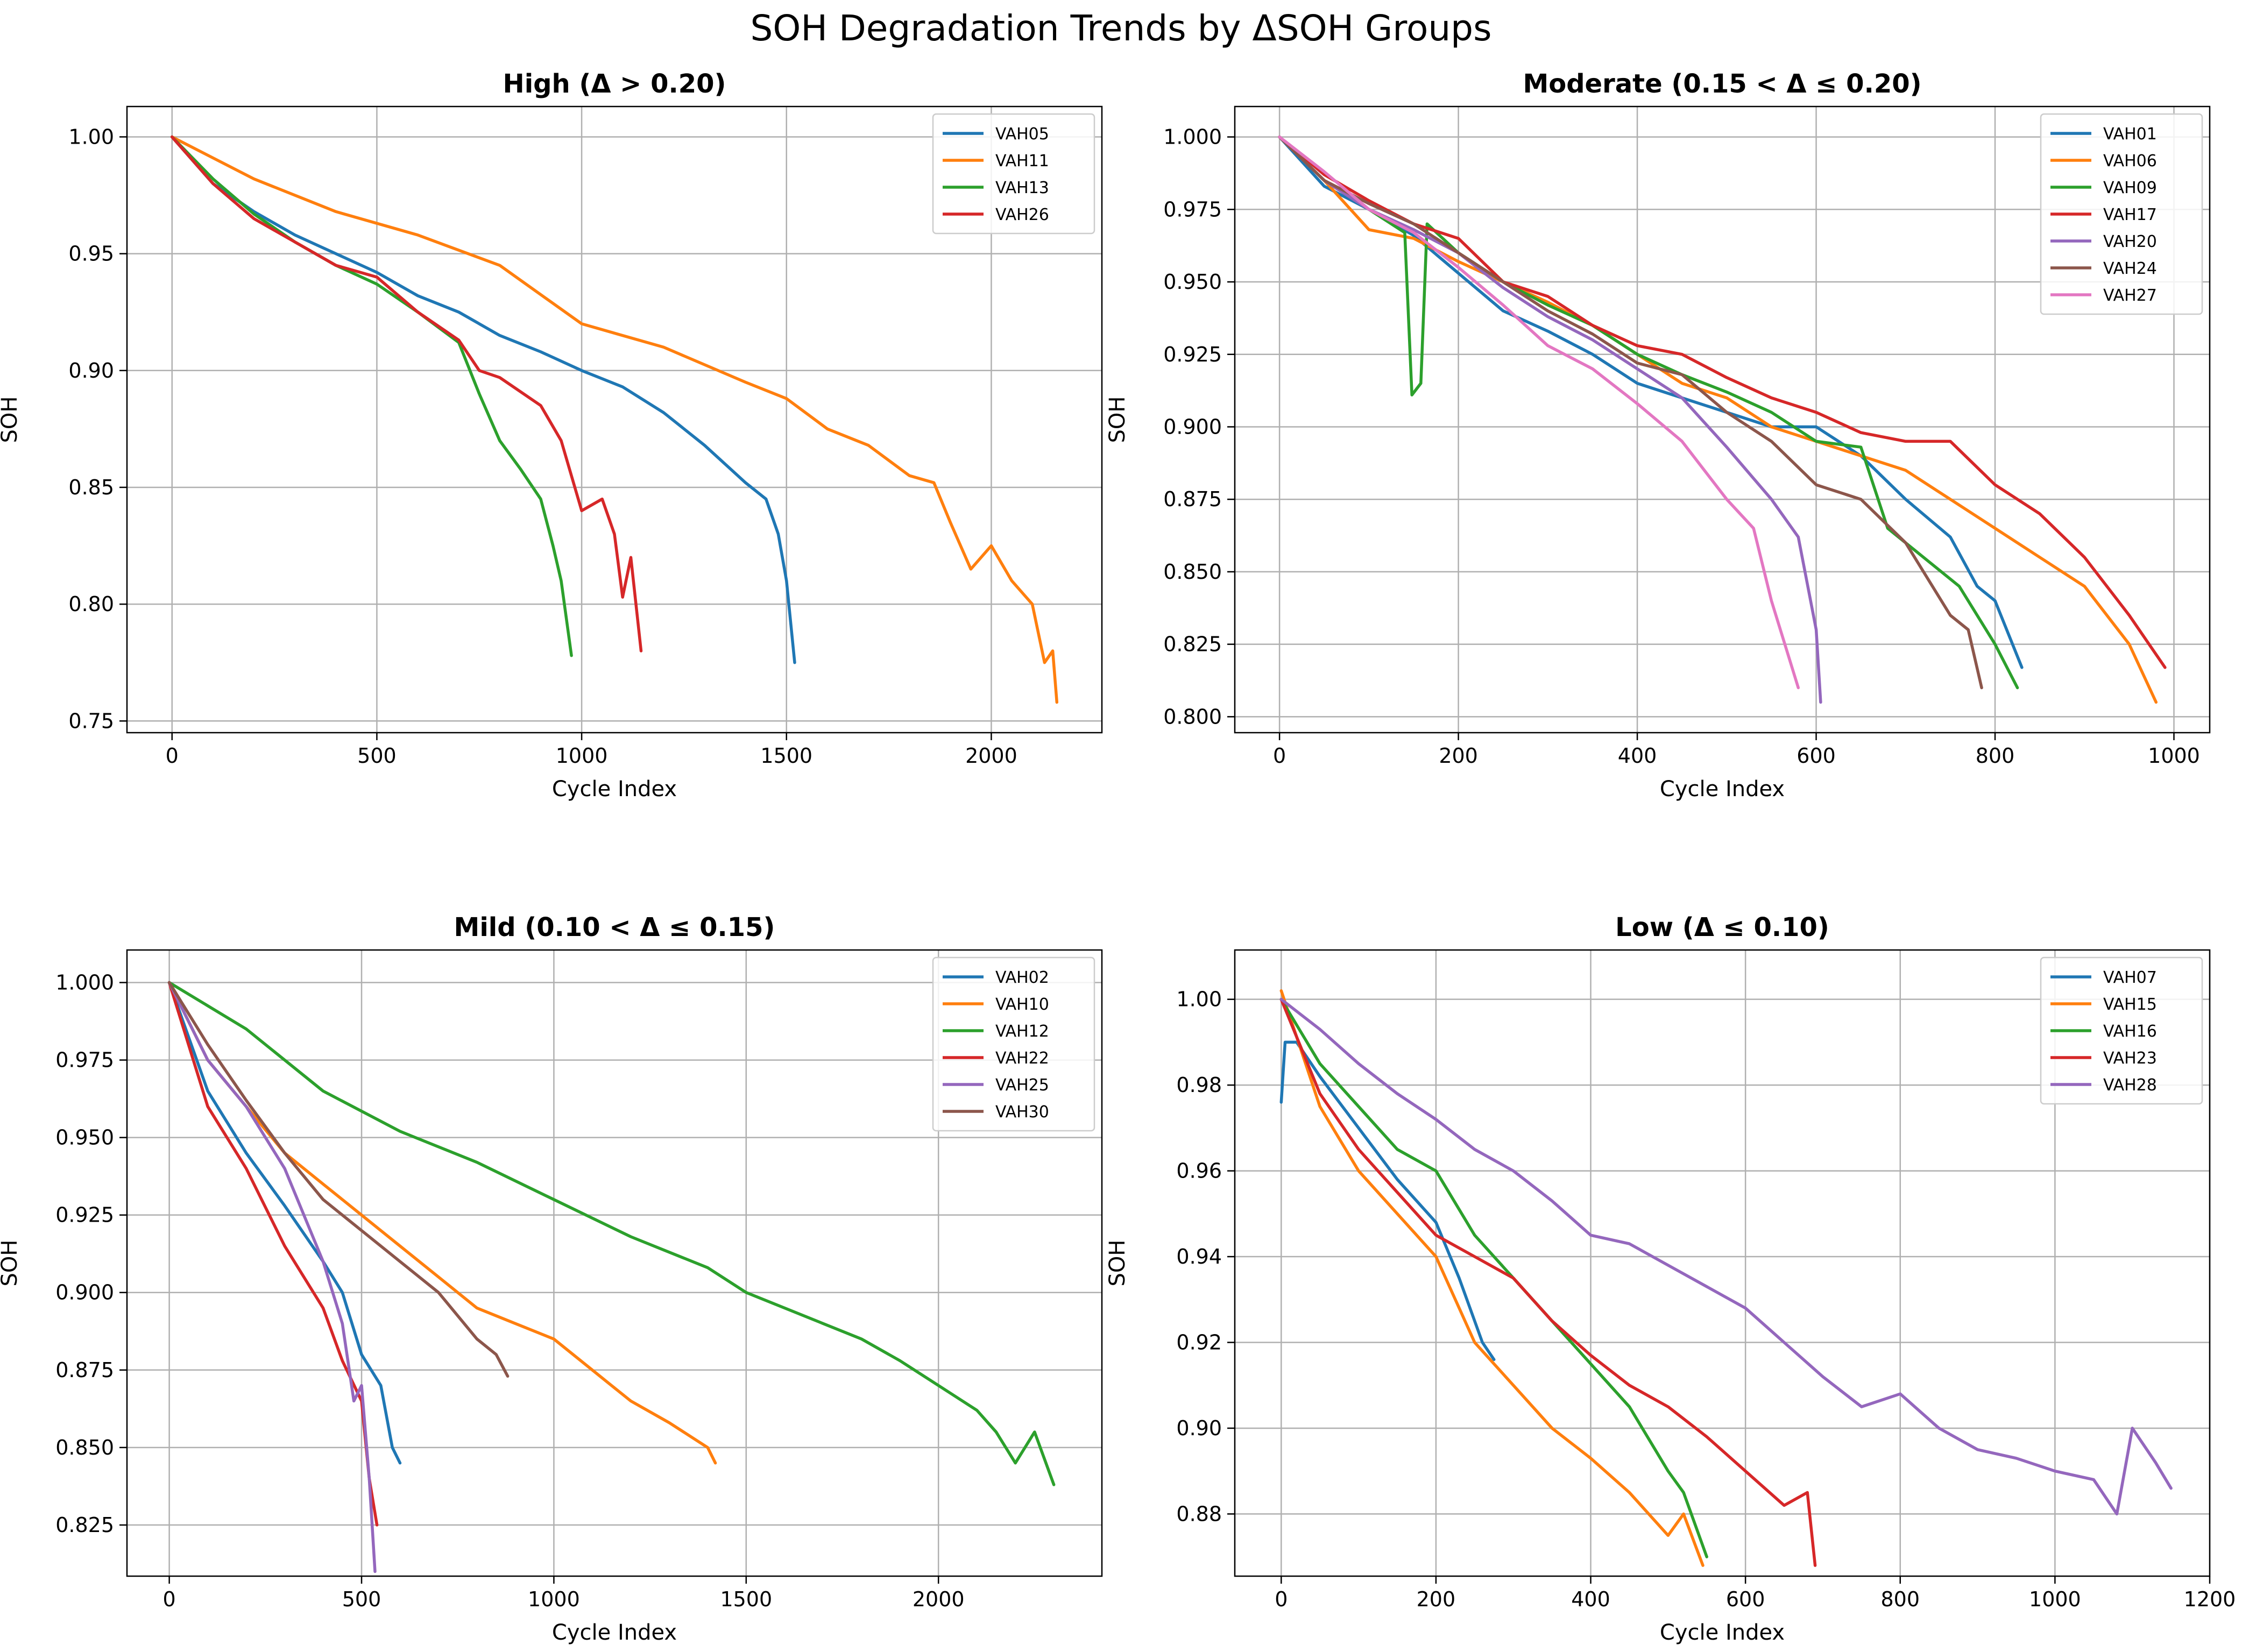 The image size is (2242, 1652). What do you see at coordinates (1192, 716) in the screenshot?
I see `y-tick-label: 0.800` at bounding box center [1192, 716].